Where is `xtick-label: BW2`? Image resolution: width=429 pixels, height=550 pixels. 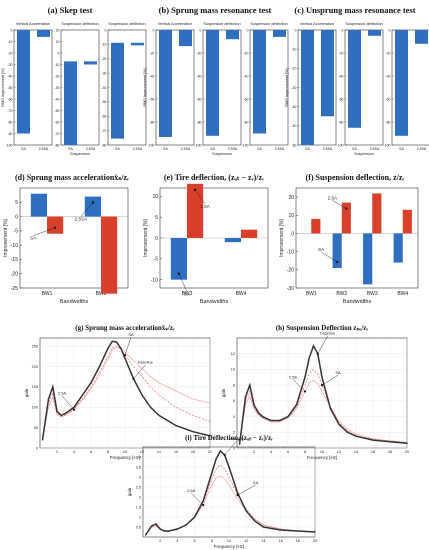
xtick-label: BW2 is located at coordinates (101, 294).